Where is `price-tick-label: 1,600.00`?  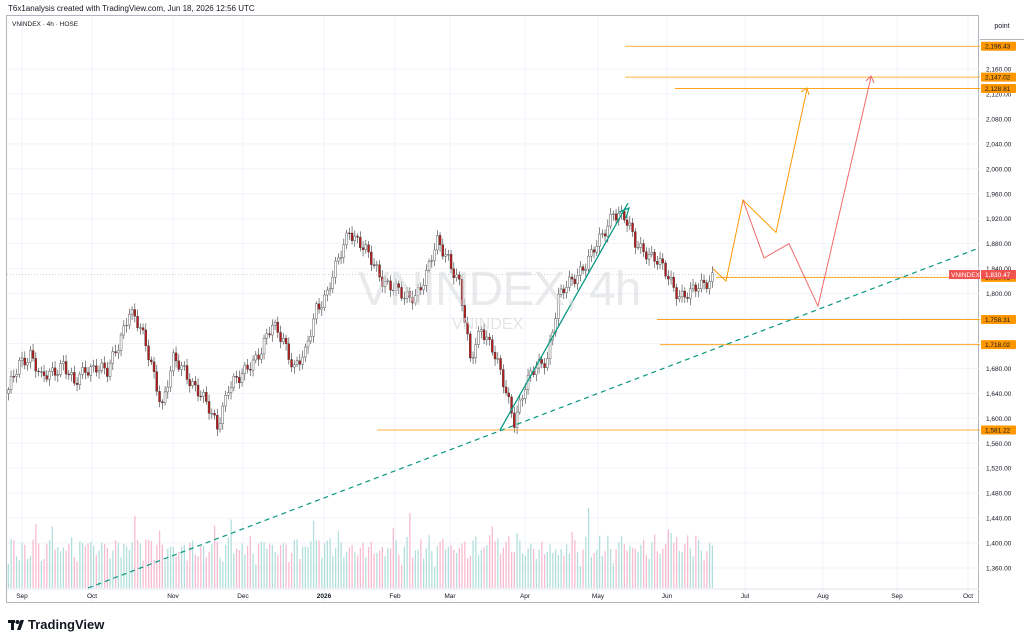
price-tick-label: 1,600.00 is located at coordinates (999, 419).